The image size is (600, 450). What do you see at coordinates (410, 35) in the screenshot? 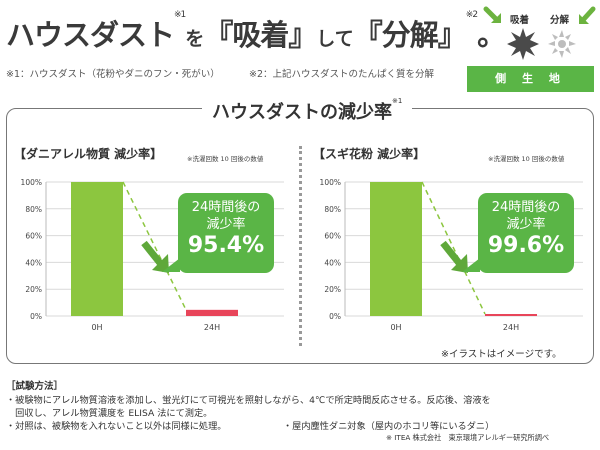
I see `headline-decompose: 『分解』` at bounding box center [410, 35].